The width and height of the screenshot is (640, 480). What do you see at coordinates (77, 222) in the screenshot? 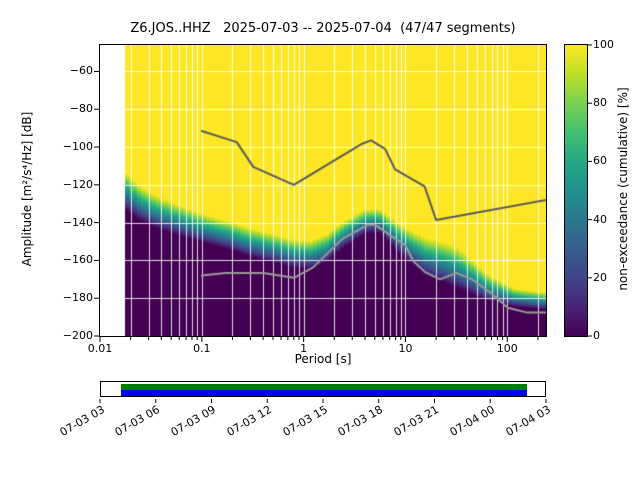
I see `y-tick-label: −140` at bounding box center [77, 222].